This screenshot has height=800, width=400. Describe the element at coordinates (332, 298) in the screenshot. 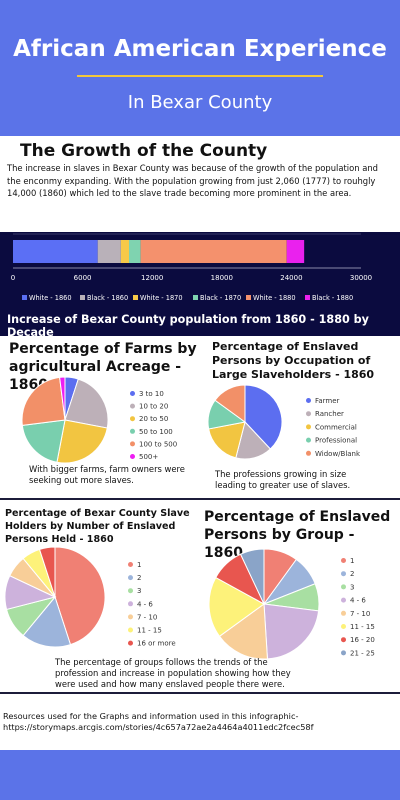

I see `legend-label: Black - 1880` at that location.